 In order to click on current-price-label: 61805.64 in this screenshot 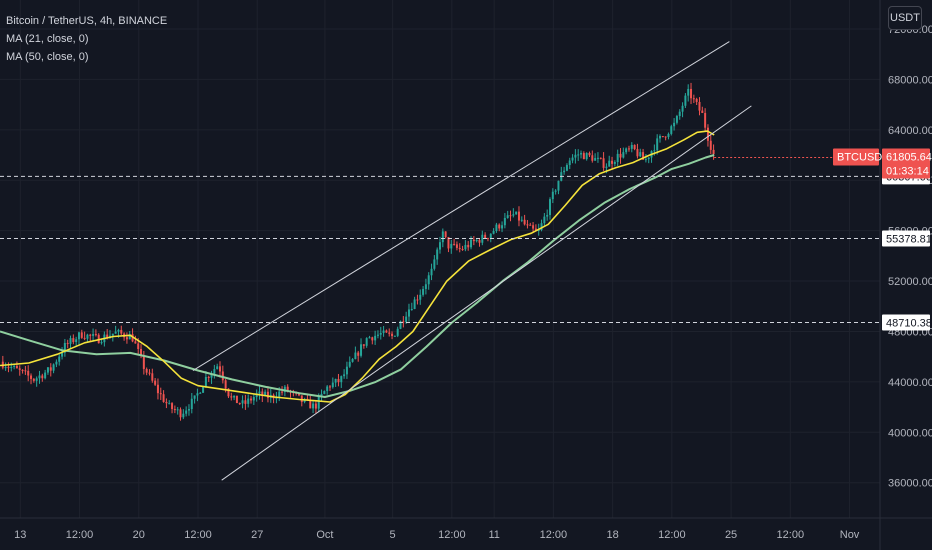, I will do `click(909, 157)`.